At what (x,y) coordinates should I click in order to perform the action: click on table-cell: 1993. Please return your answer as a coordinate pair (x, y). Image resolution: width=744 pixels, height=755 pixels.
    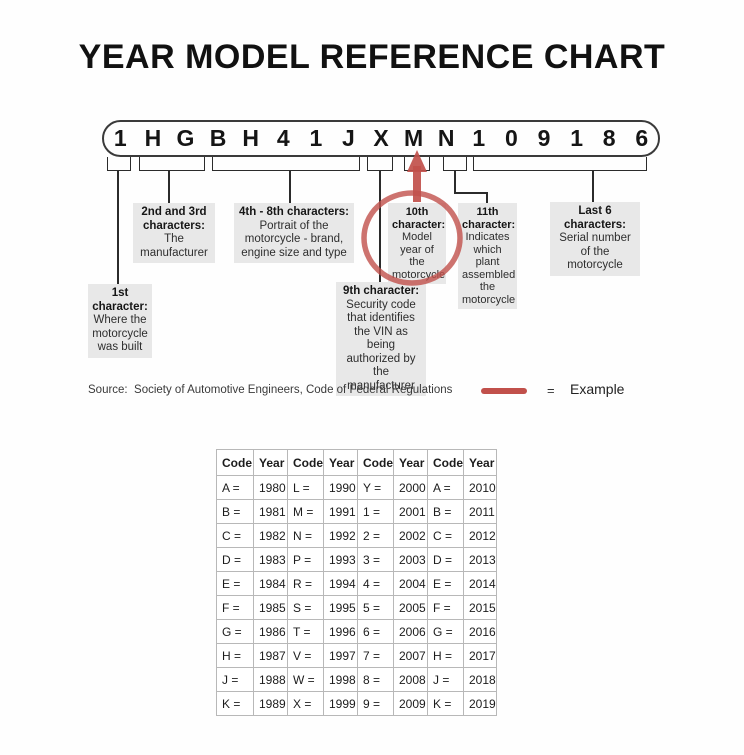
    Looking at the image, I should click on (340, 559).